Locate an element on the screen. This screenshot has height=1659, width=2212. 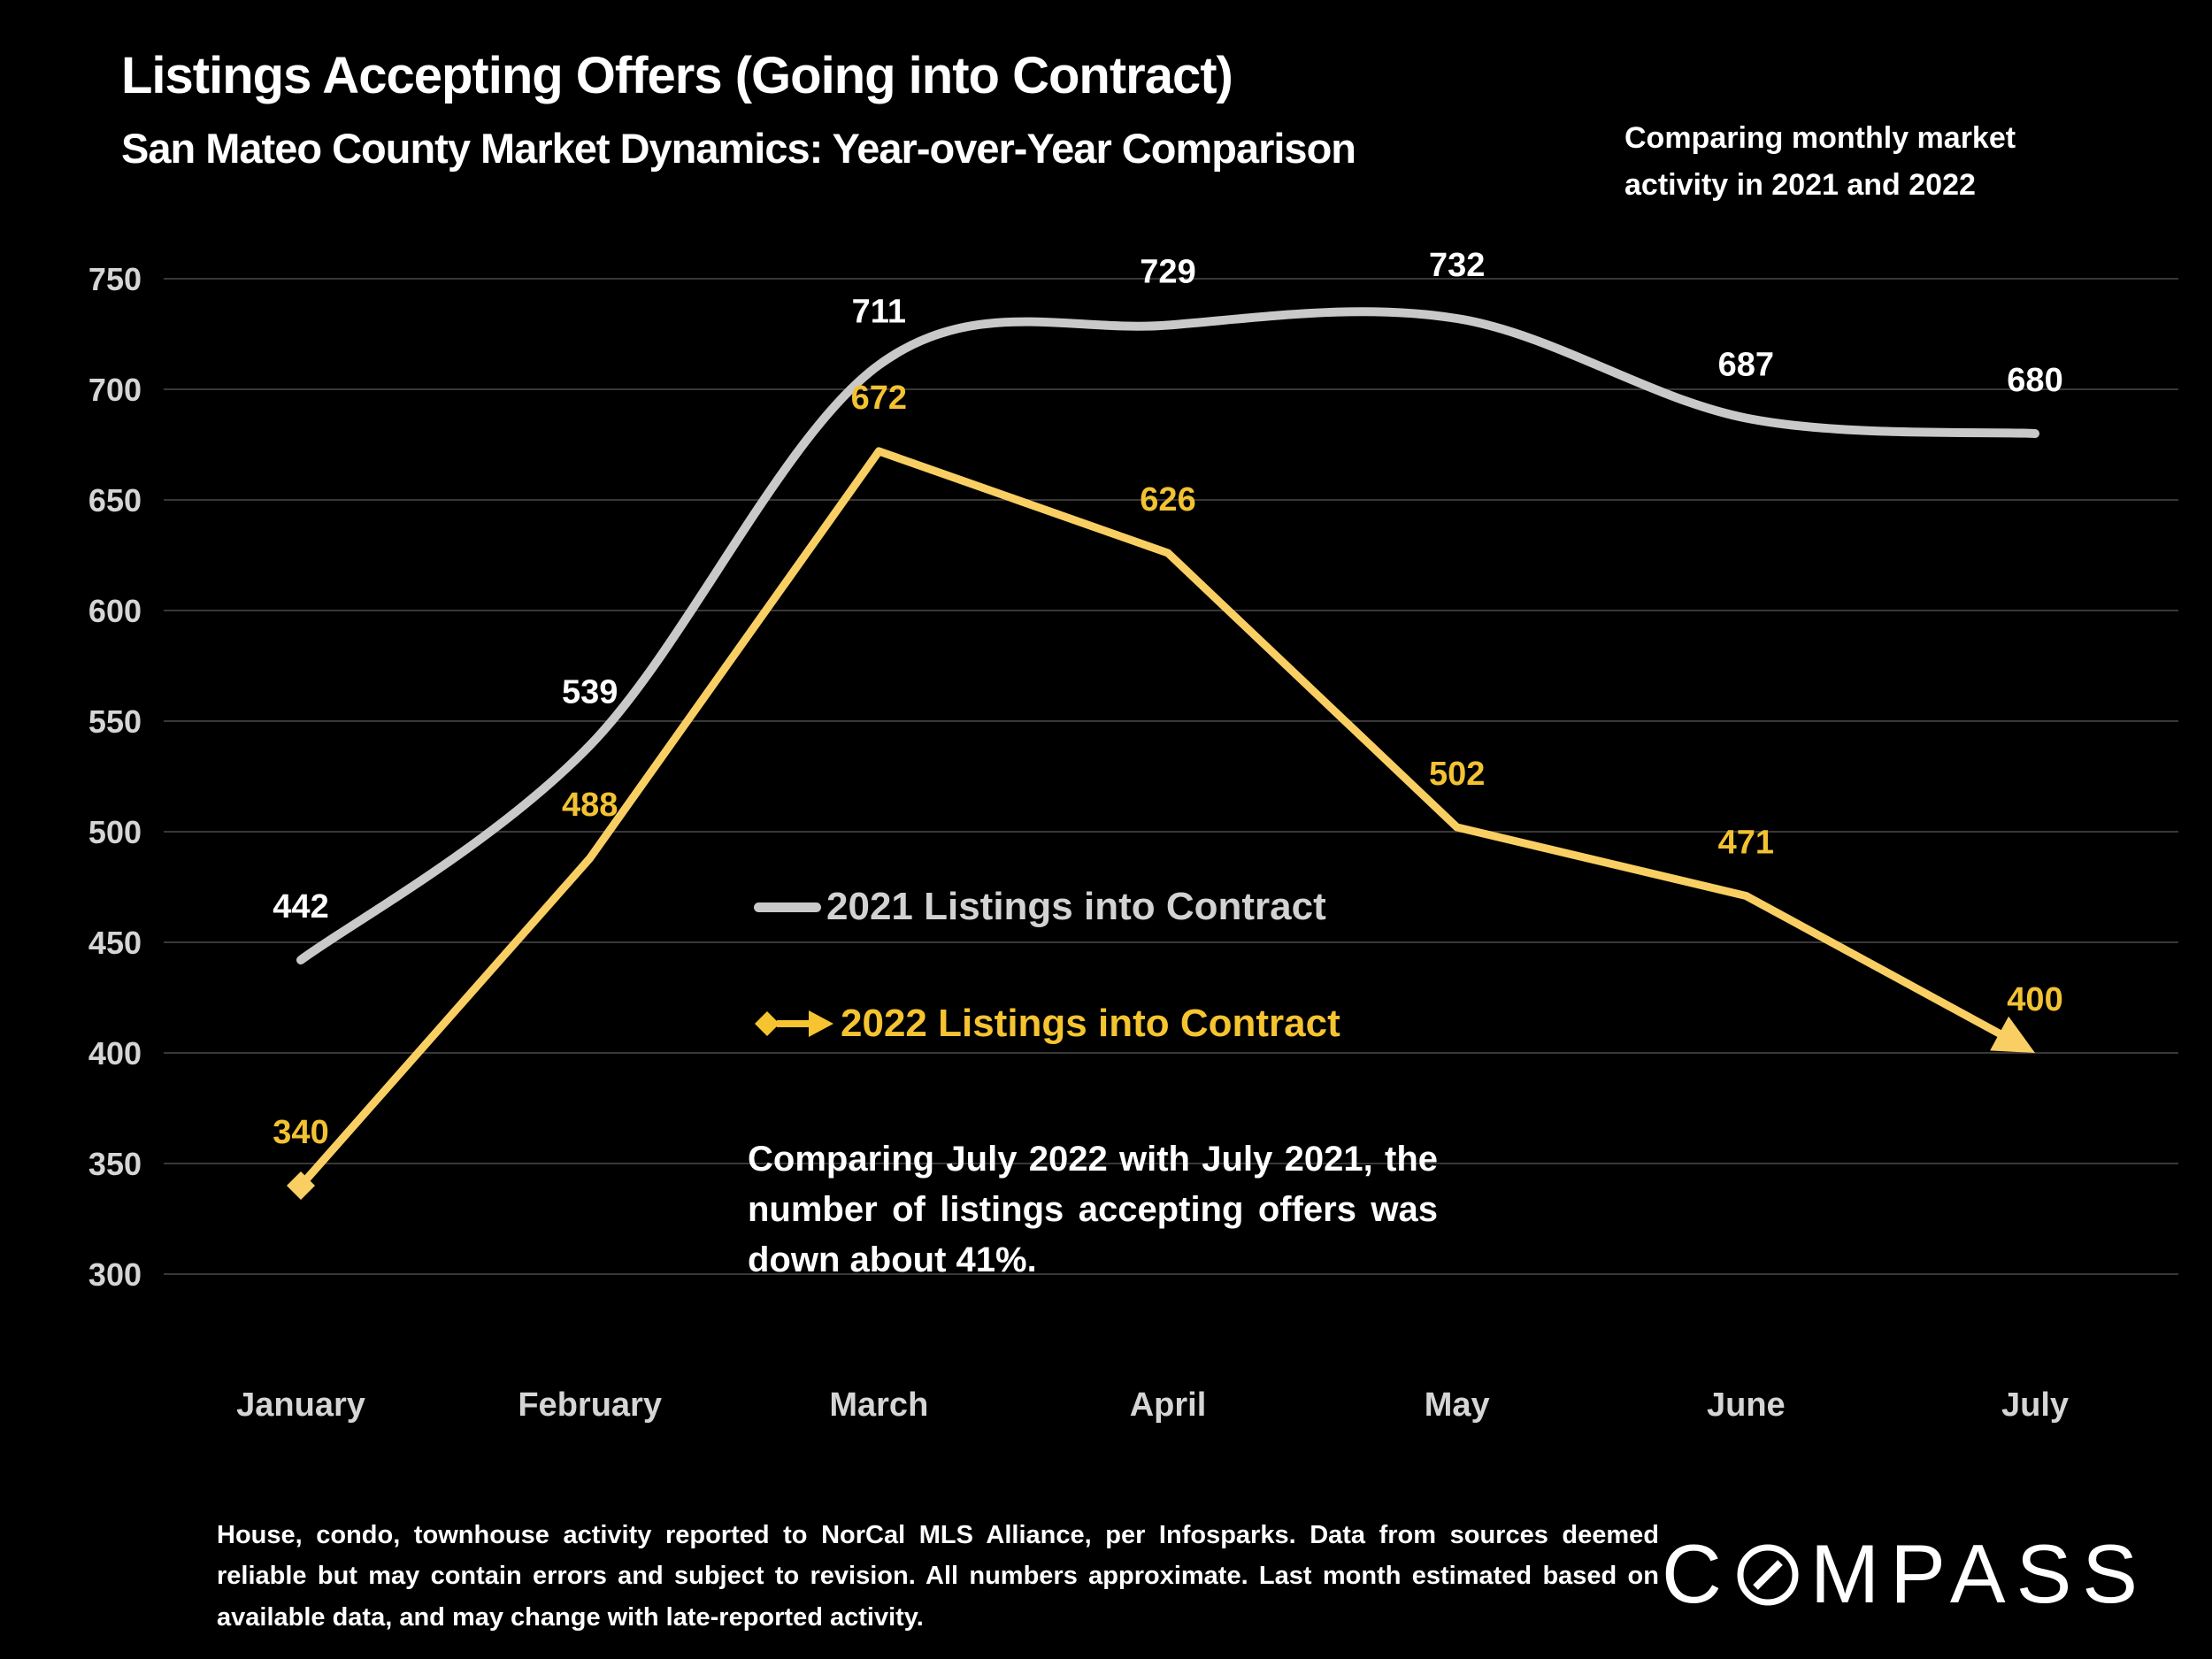
x-tick-may: May is located at coordinates (1458, 1405).